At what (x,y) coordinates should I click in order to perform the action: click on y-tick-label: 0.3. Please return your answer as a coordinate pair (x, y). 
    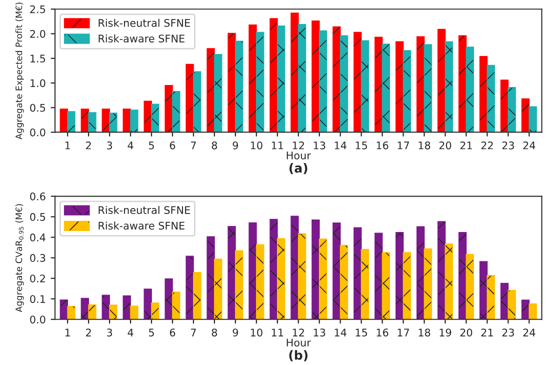
    Looking at the image, I should click on (38, 258).